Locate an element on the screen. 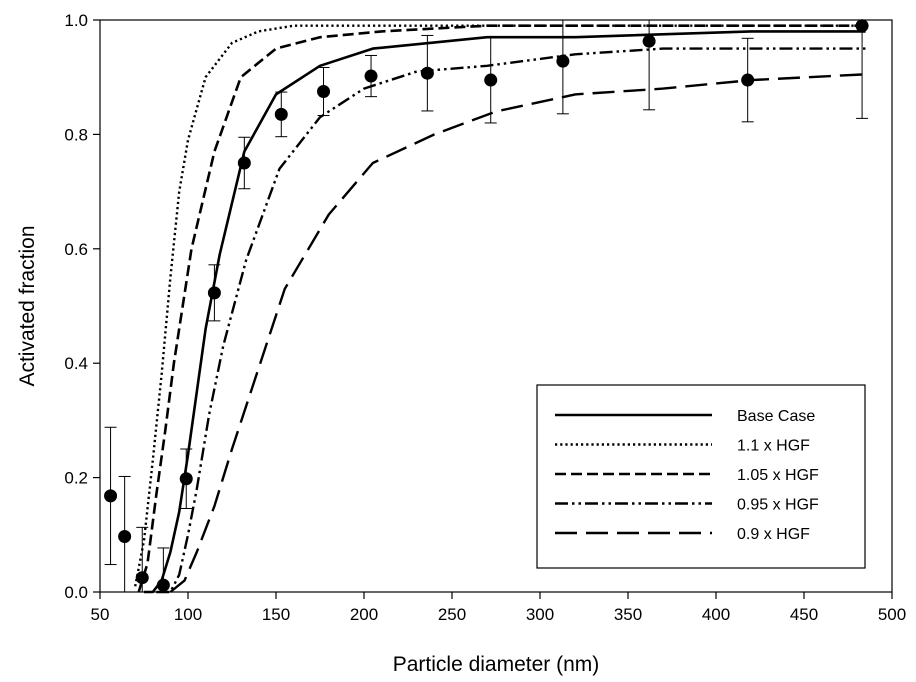 The image size is (916, 682). y-tick-label: 0.4 is located at coordinates (76, 363).